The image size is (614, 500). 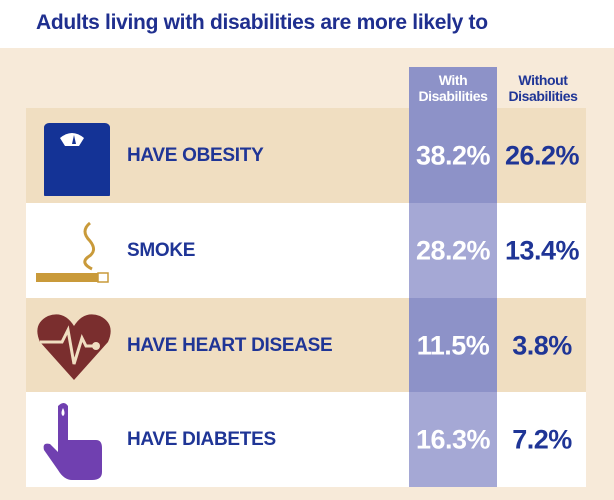 I want to click on header-without-line2: Disabilities, so click(x=543, y=96).